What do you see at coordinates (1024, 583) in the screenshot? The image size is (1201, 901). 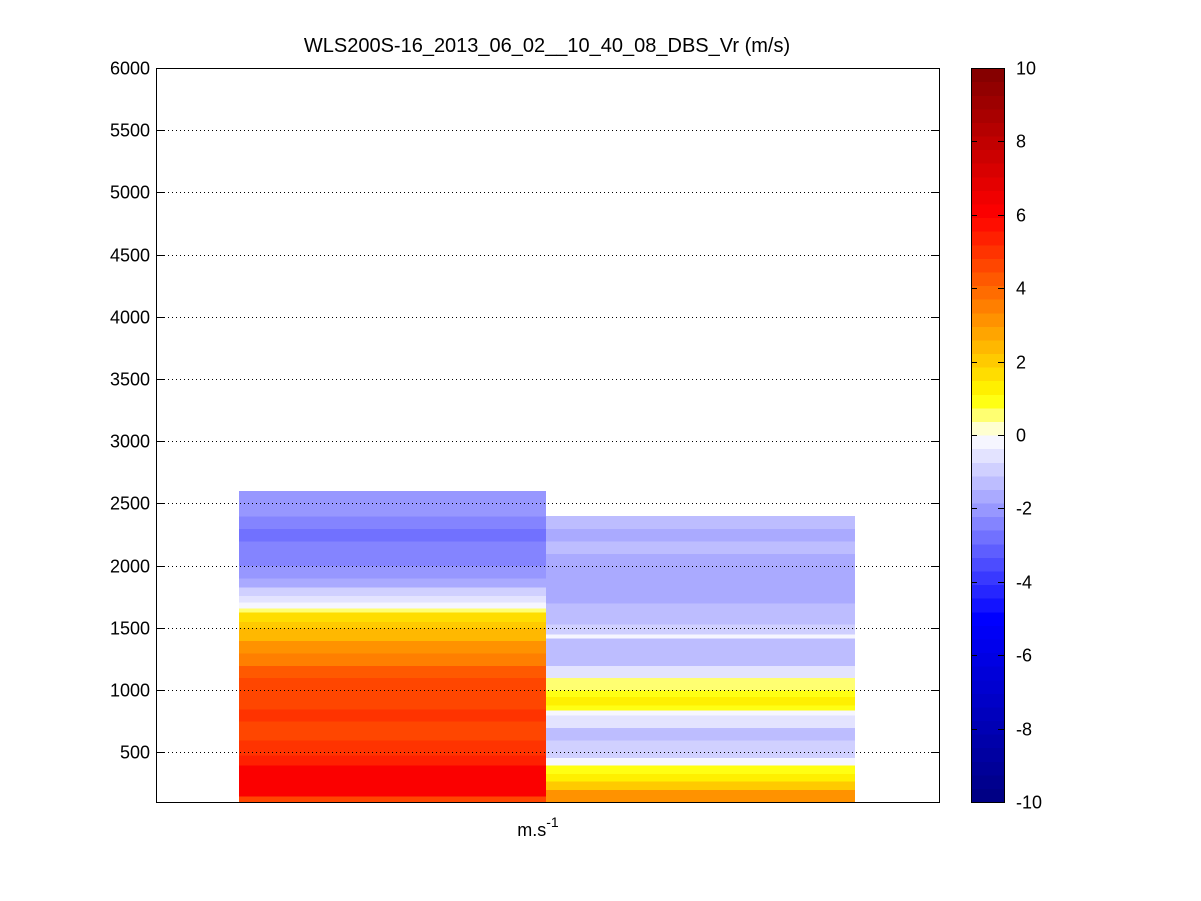 I see `colorbar-tick-label: -4` at bounding box center [1024, 583].